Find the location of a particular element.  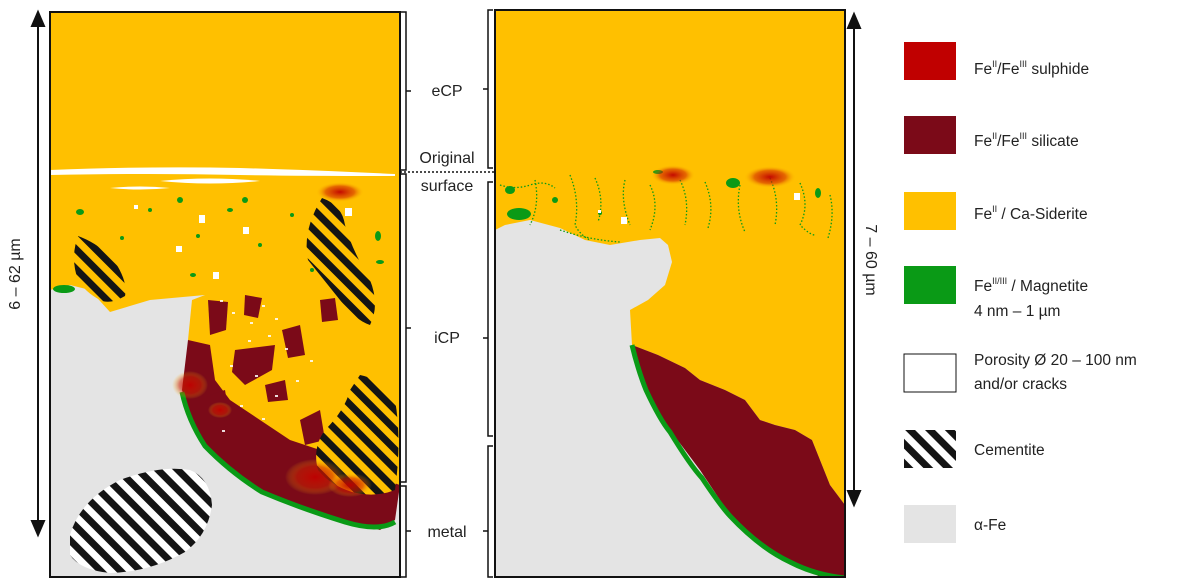

legend-swatch-silicate is located at coordinates (930, 135).